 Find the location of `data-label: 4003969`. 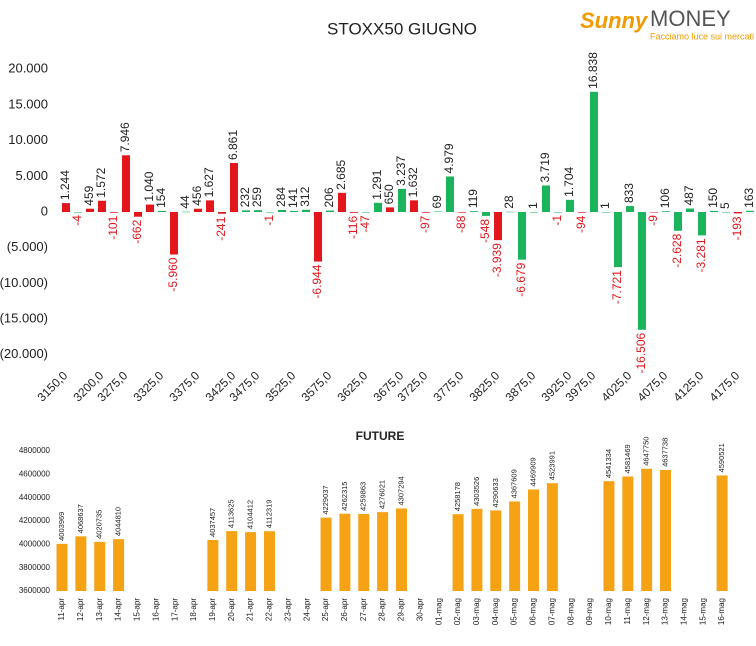

data-label: 4003969 is located at coordinates (61, 526).